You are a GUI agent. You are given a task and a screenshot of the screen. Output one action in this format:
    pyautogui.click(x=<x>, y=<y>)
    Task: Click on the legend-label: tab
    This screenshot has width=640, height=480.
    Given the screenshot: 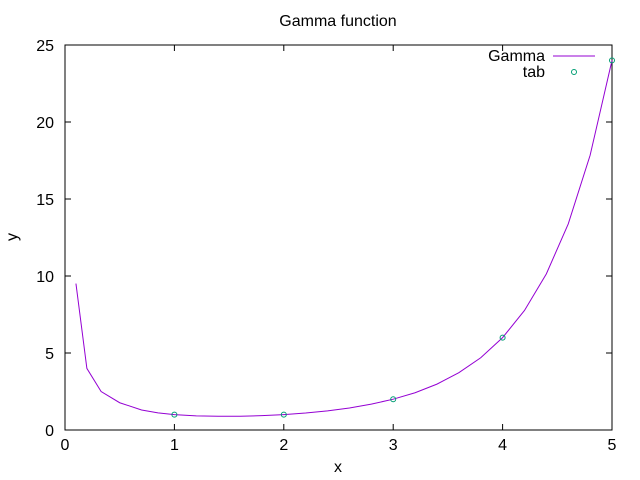 What is the action you would take?
    pyautogui.click(x=534, y=72)
    